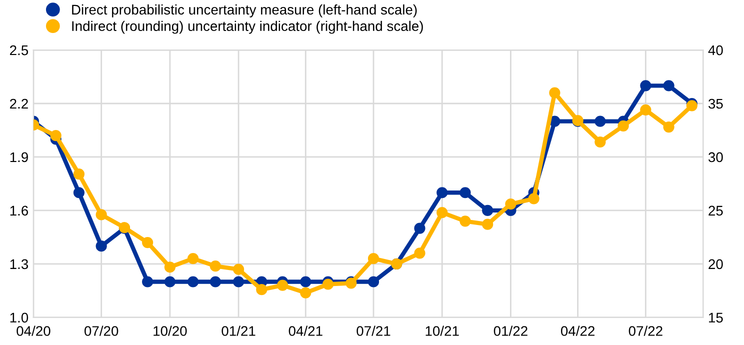  Describe the element at coordinates (715, 211) in the screenshot. I see `y2-tick-label: 25` at that location.